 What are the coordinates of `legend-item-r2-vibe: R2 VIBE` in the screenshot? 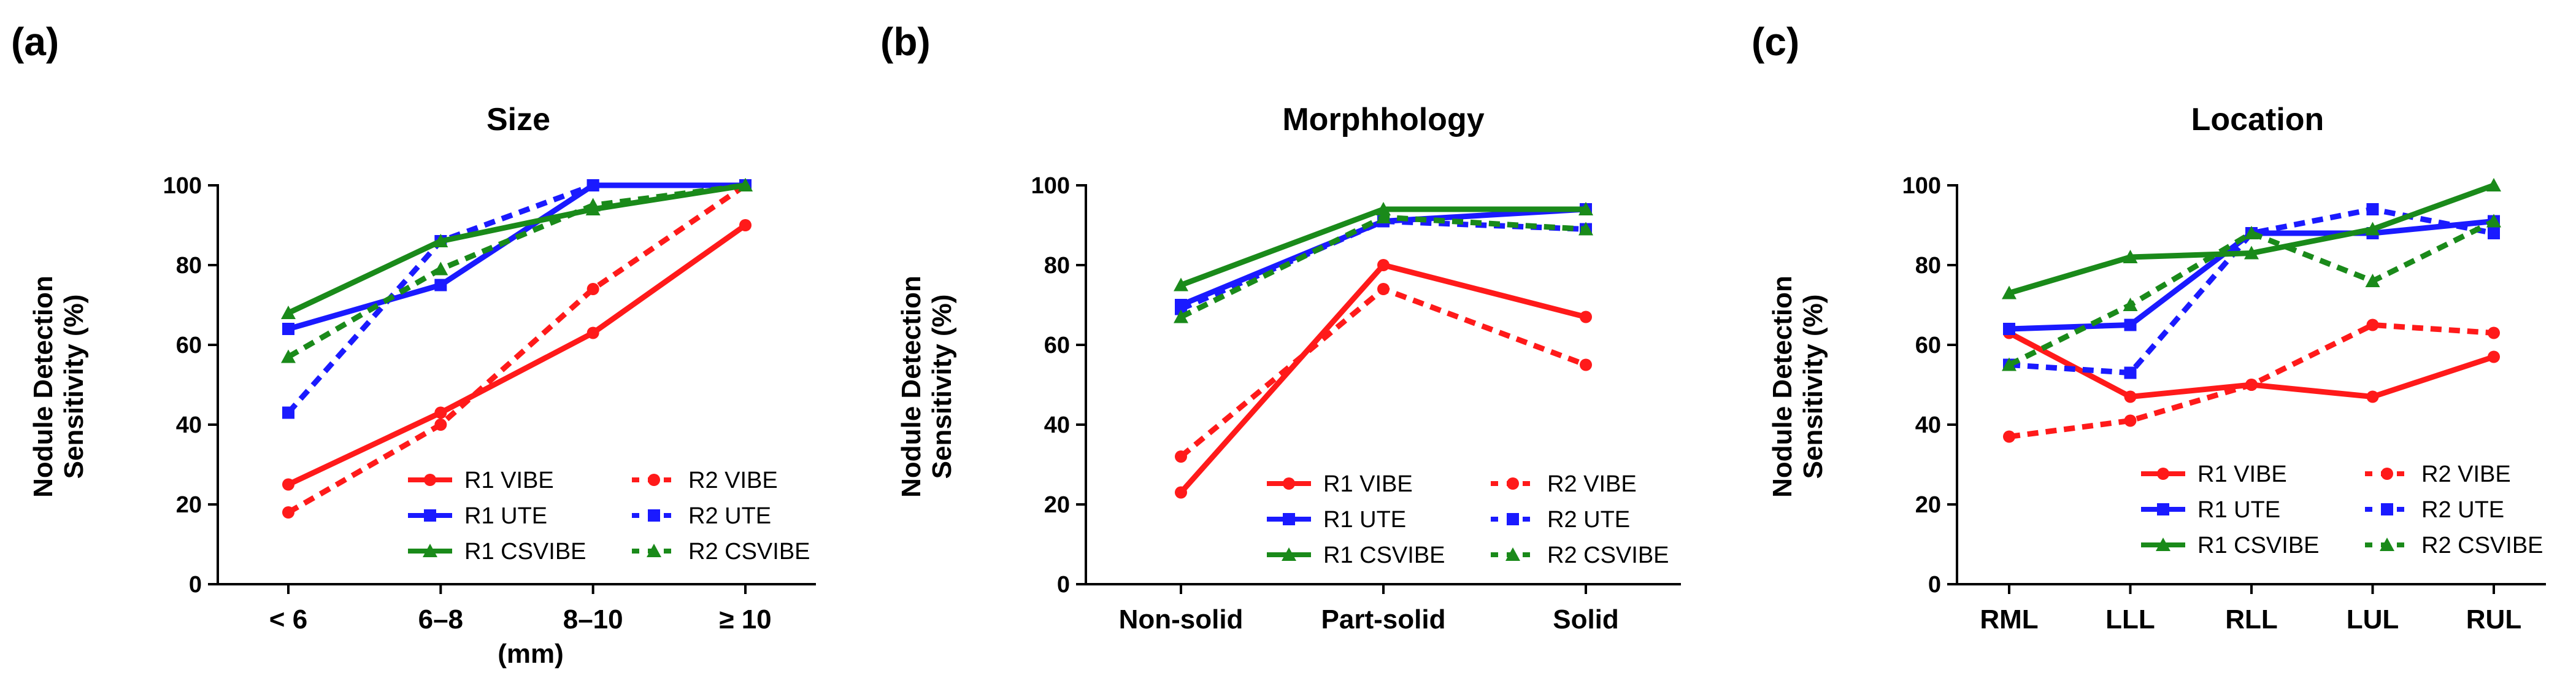 It's located at (705, 481).